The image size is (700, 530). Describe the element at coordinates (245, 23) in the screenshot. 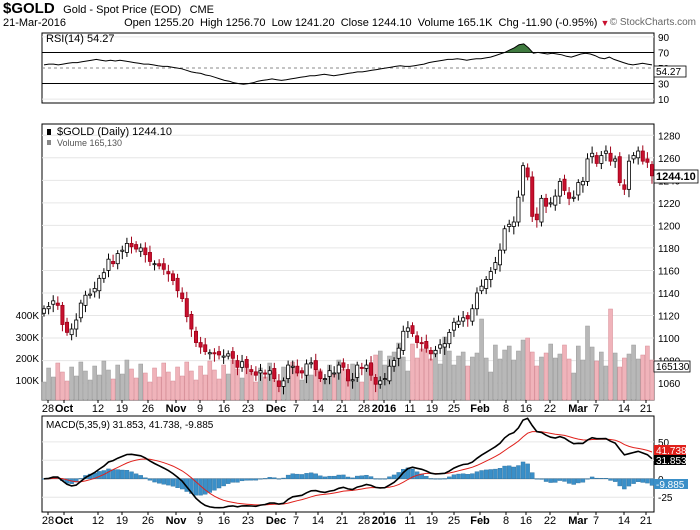

I see `high-value: 1256.70` at that location.